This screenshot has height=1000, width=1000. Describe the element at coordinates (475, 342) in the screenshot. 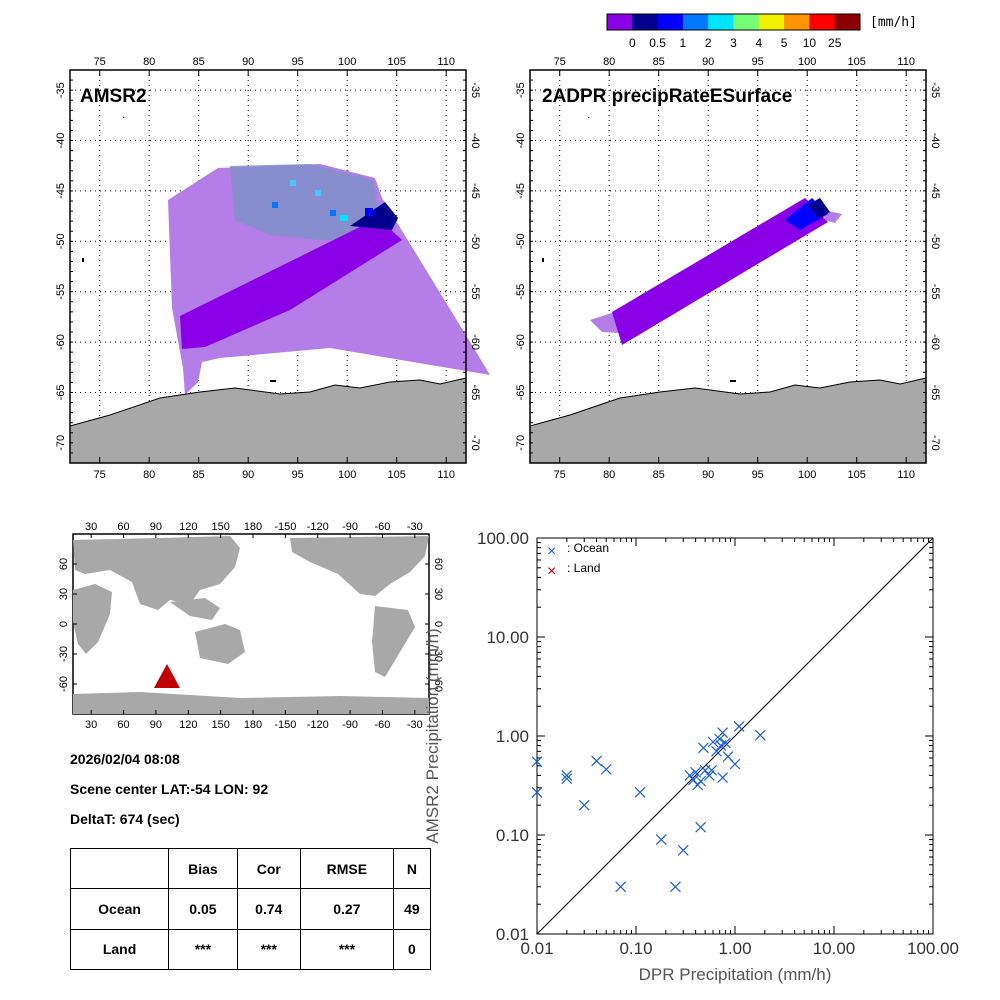

I see `map-lat-label: -60` at that location.